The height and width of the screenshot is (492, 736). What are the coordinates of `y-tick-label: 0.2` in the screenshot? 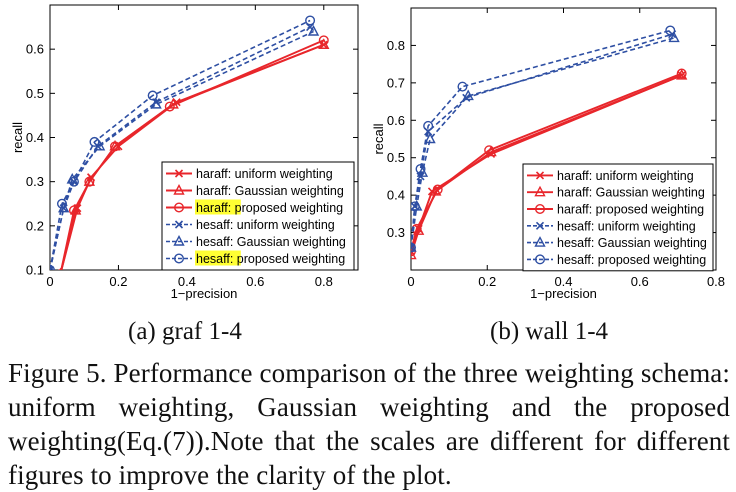 It's located at (35, 225).